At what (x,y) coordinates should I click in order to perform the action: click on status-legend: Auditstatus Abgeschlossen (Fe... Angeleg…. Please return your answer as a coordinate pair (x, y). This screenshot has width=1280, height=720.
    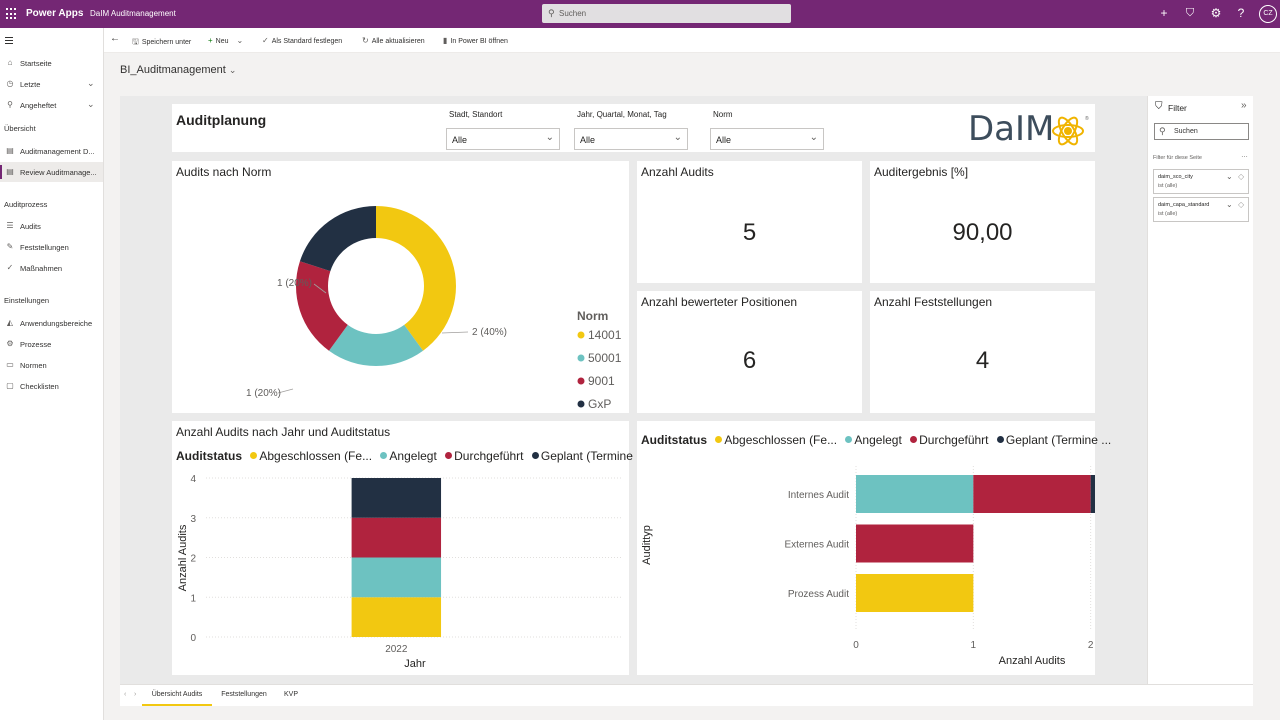
    Looking at the image, I should click on (876, 440).